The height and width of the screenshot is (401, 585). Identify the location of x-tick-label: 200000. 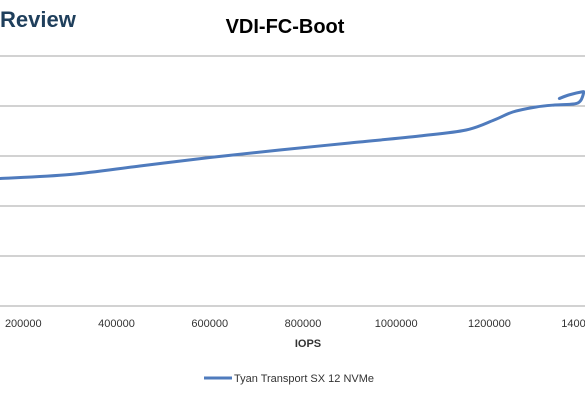
(23, 324).